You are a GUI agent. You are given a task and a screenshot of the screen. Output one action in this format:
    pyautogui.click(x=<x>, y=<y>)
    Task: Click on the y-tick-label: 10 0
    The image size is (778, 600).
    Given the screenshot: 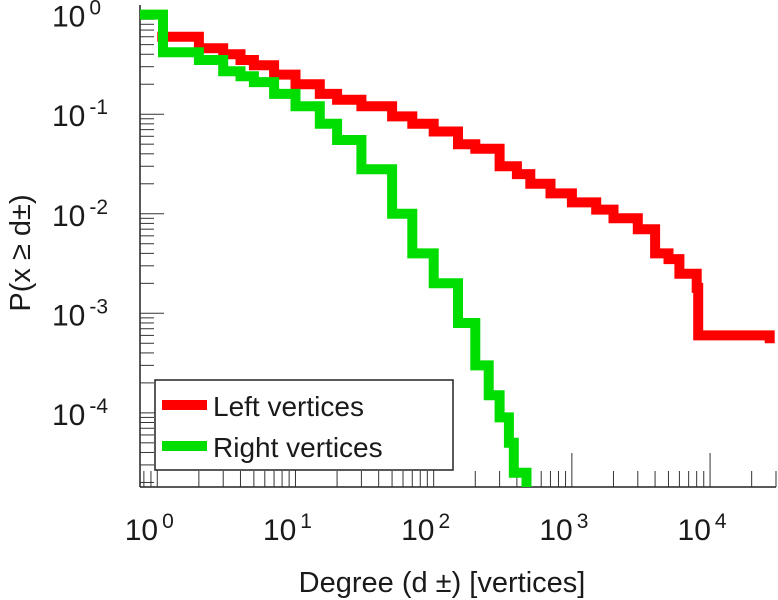 What is the action you would take?
    pyautogui.click(x=76, y=17)
    